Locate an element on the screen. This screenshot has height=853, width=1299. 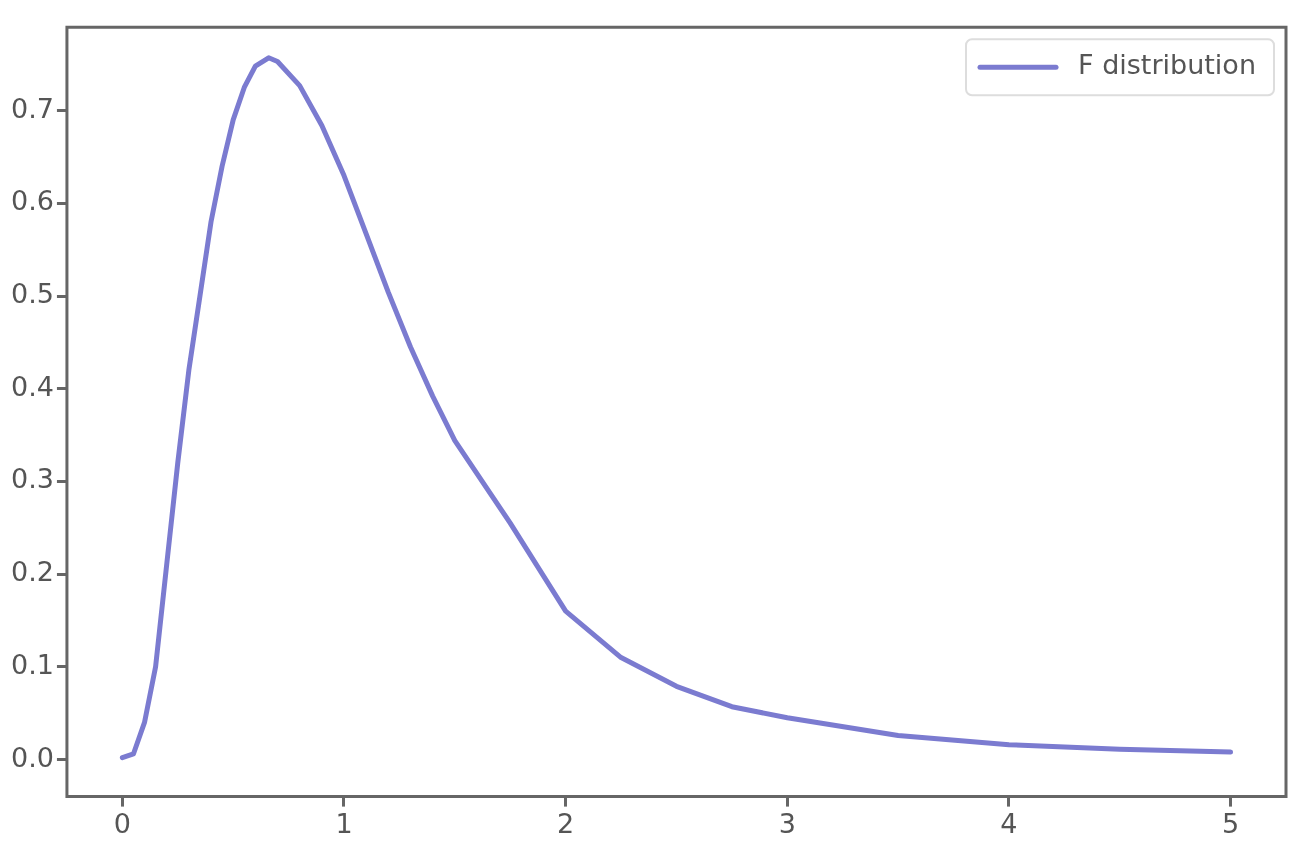
y-tick-label: 0.0 is located at coordinates (32, 757).